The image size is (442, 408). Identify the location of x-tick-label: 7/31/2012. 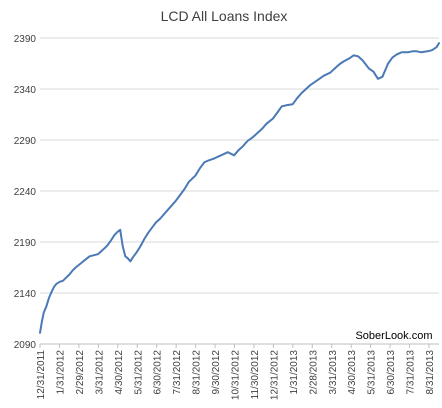
(177, 372).